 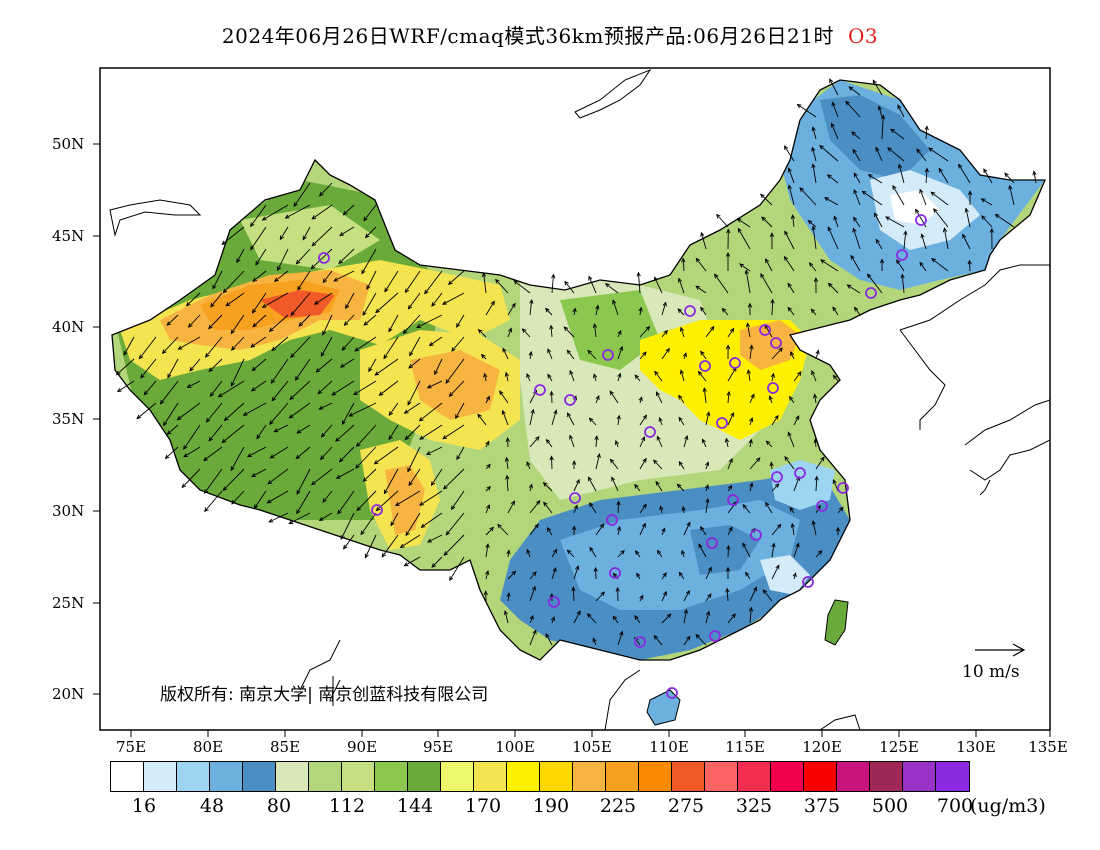 What do you see at coordinates (686, 806) in the screenshot?
I see `legend-label: 275` at bounding box center [686, 806].